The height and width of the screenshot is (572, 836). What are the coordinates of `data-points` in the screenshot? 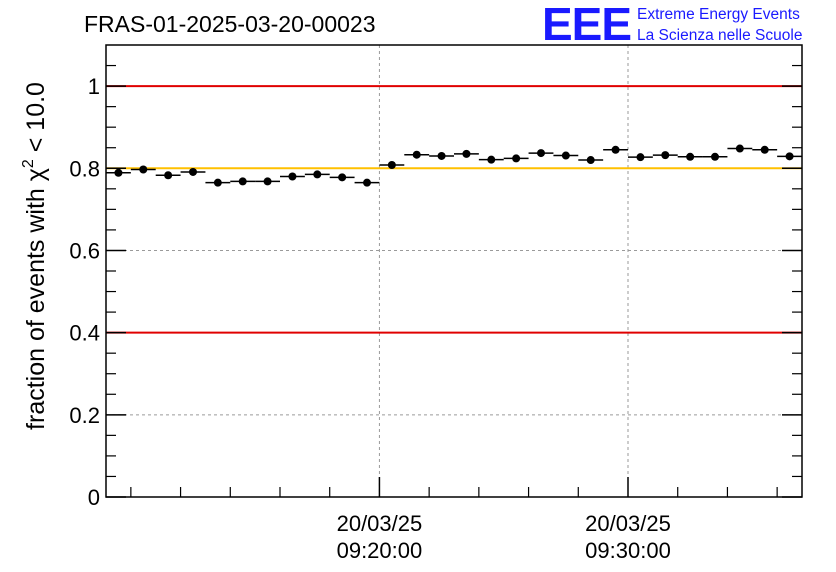 It's located at (454, 165).